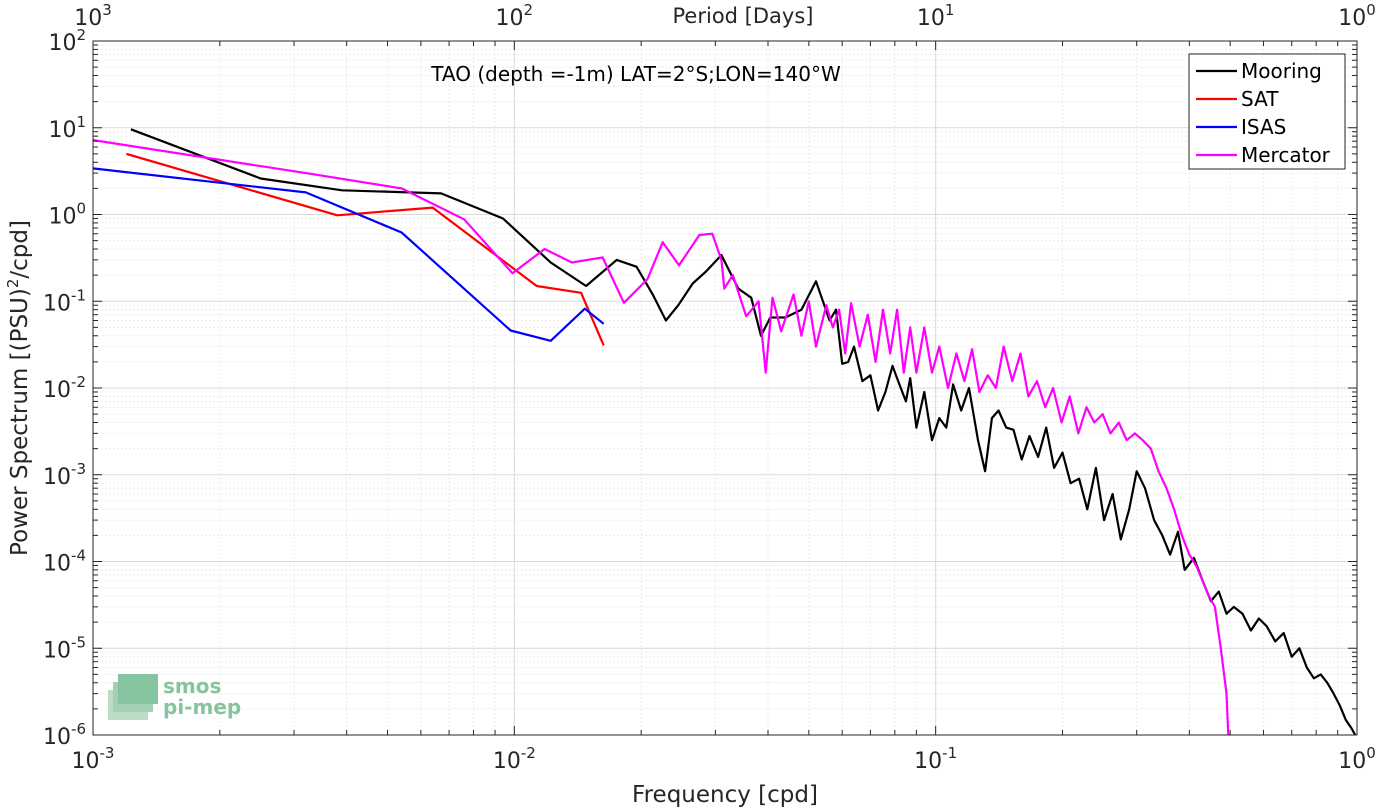  What do you see at coordinates (202, 707) in the screenshot?
I see `logo-text-pi-mep: pi-mep` at bounding box center [202, 707].